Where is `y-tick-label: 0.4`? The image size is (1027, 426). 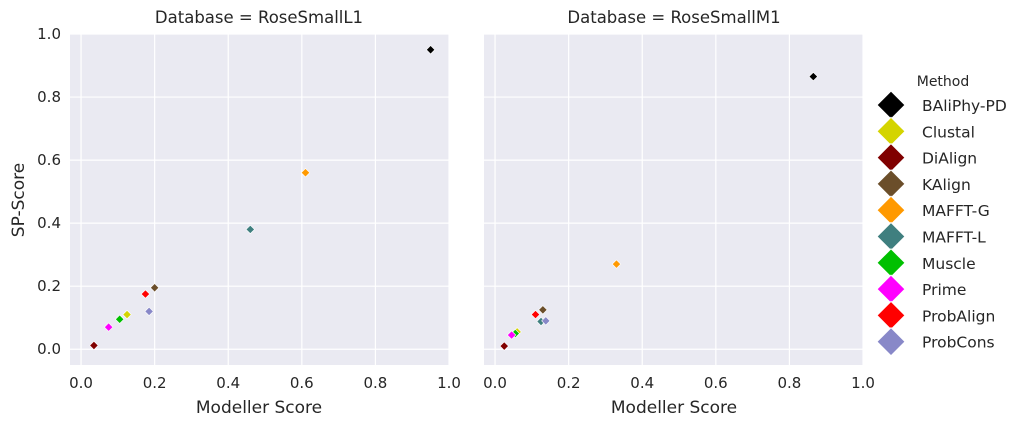 y-tick-label: 0.4 is located at coordinates (49, 223).